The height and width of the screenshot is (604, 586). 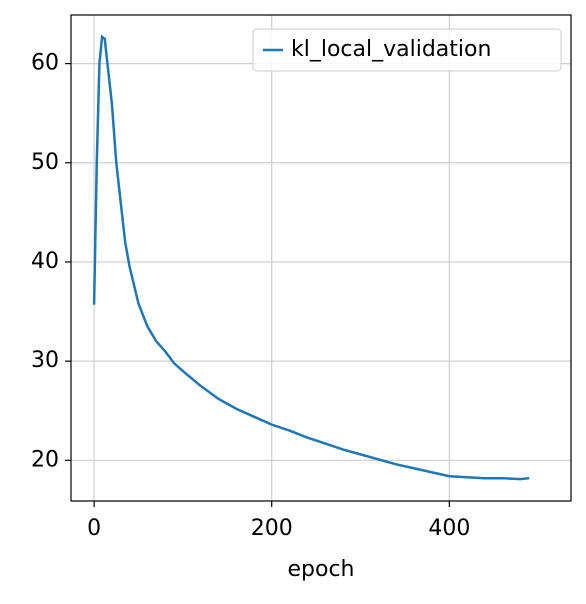 I want to click on y-tick-label: 20, so click(x=45, y=459).